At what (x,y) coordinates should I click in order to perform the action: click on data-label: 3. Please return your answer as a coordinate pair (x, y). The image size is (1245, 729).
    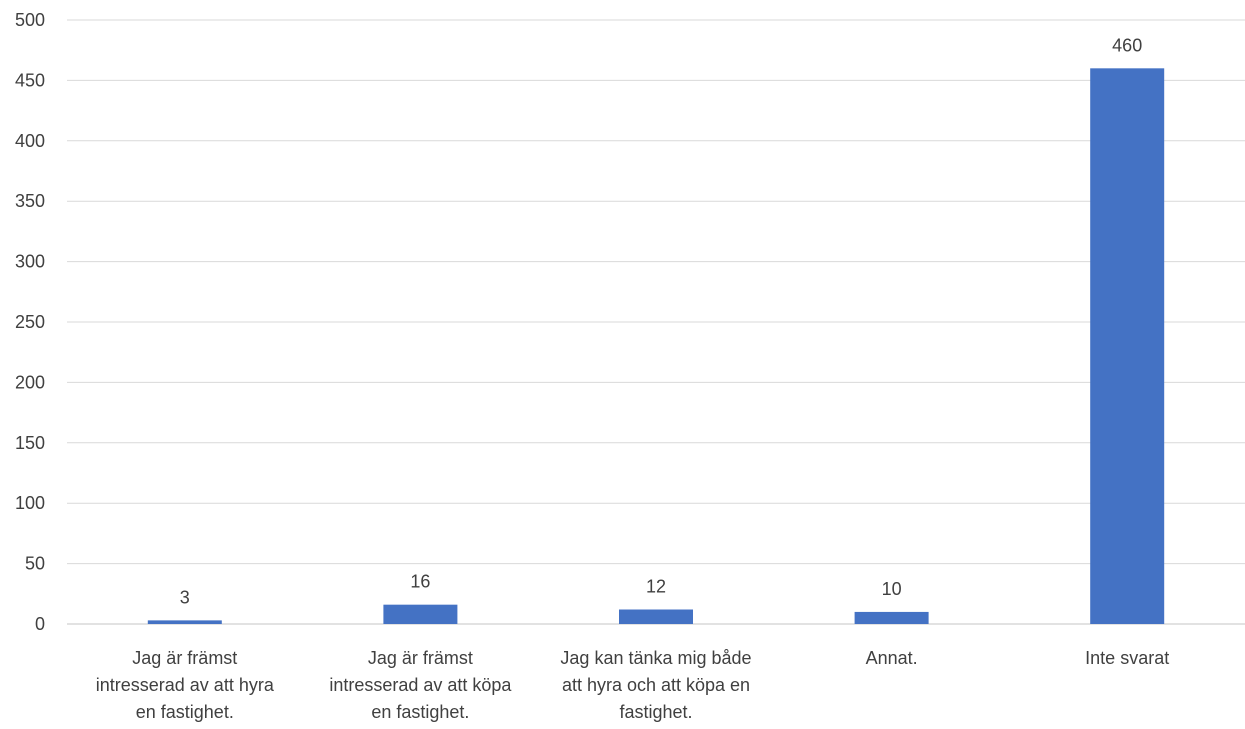
    Looking at the image, I should click on (185, 597).